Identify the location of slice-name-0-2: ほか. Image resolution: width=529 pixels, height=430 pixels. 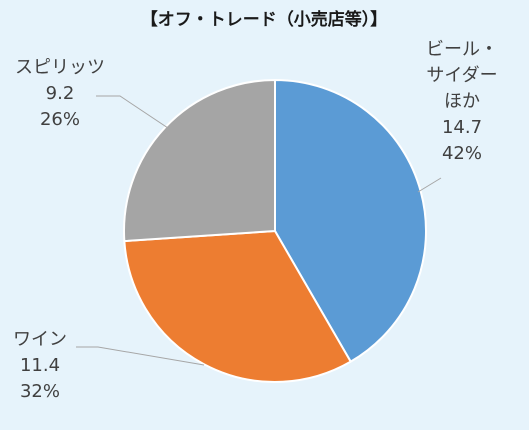
(462, 101).